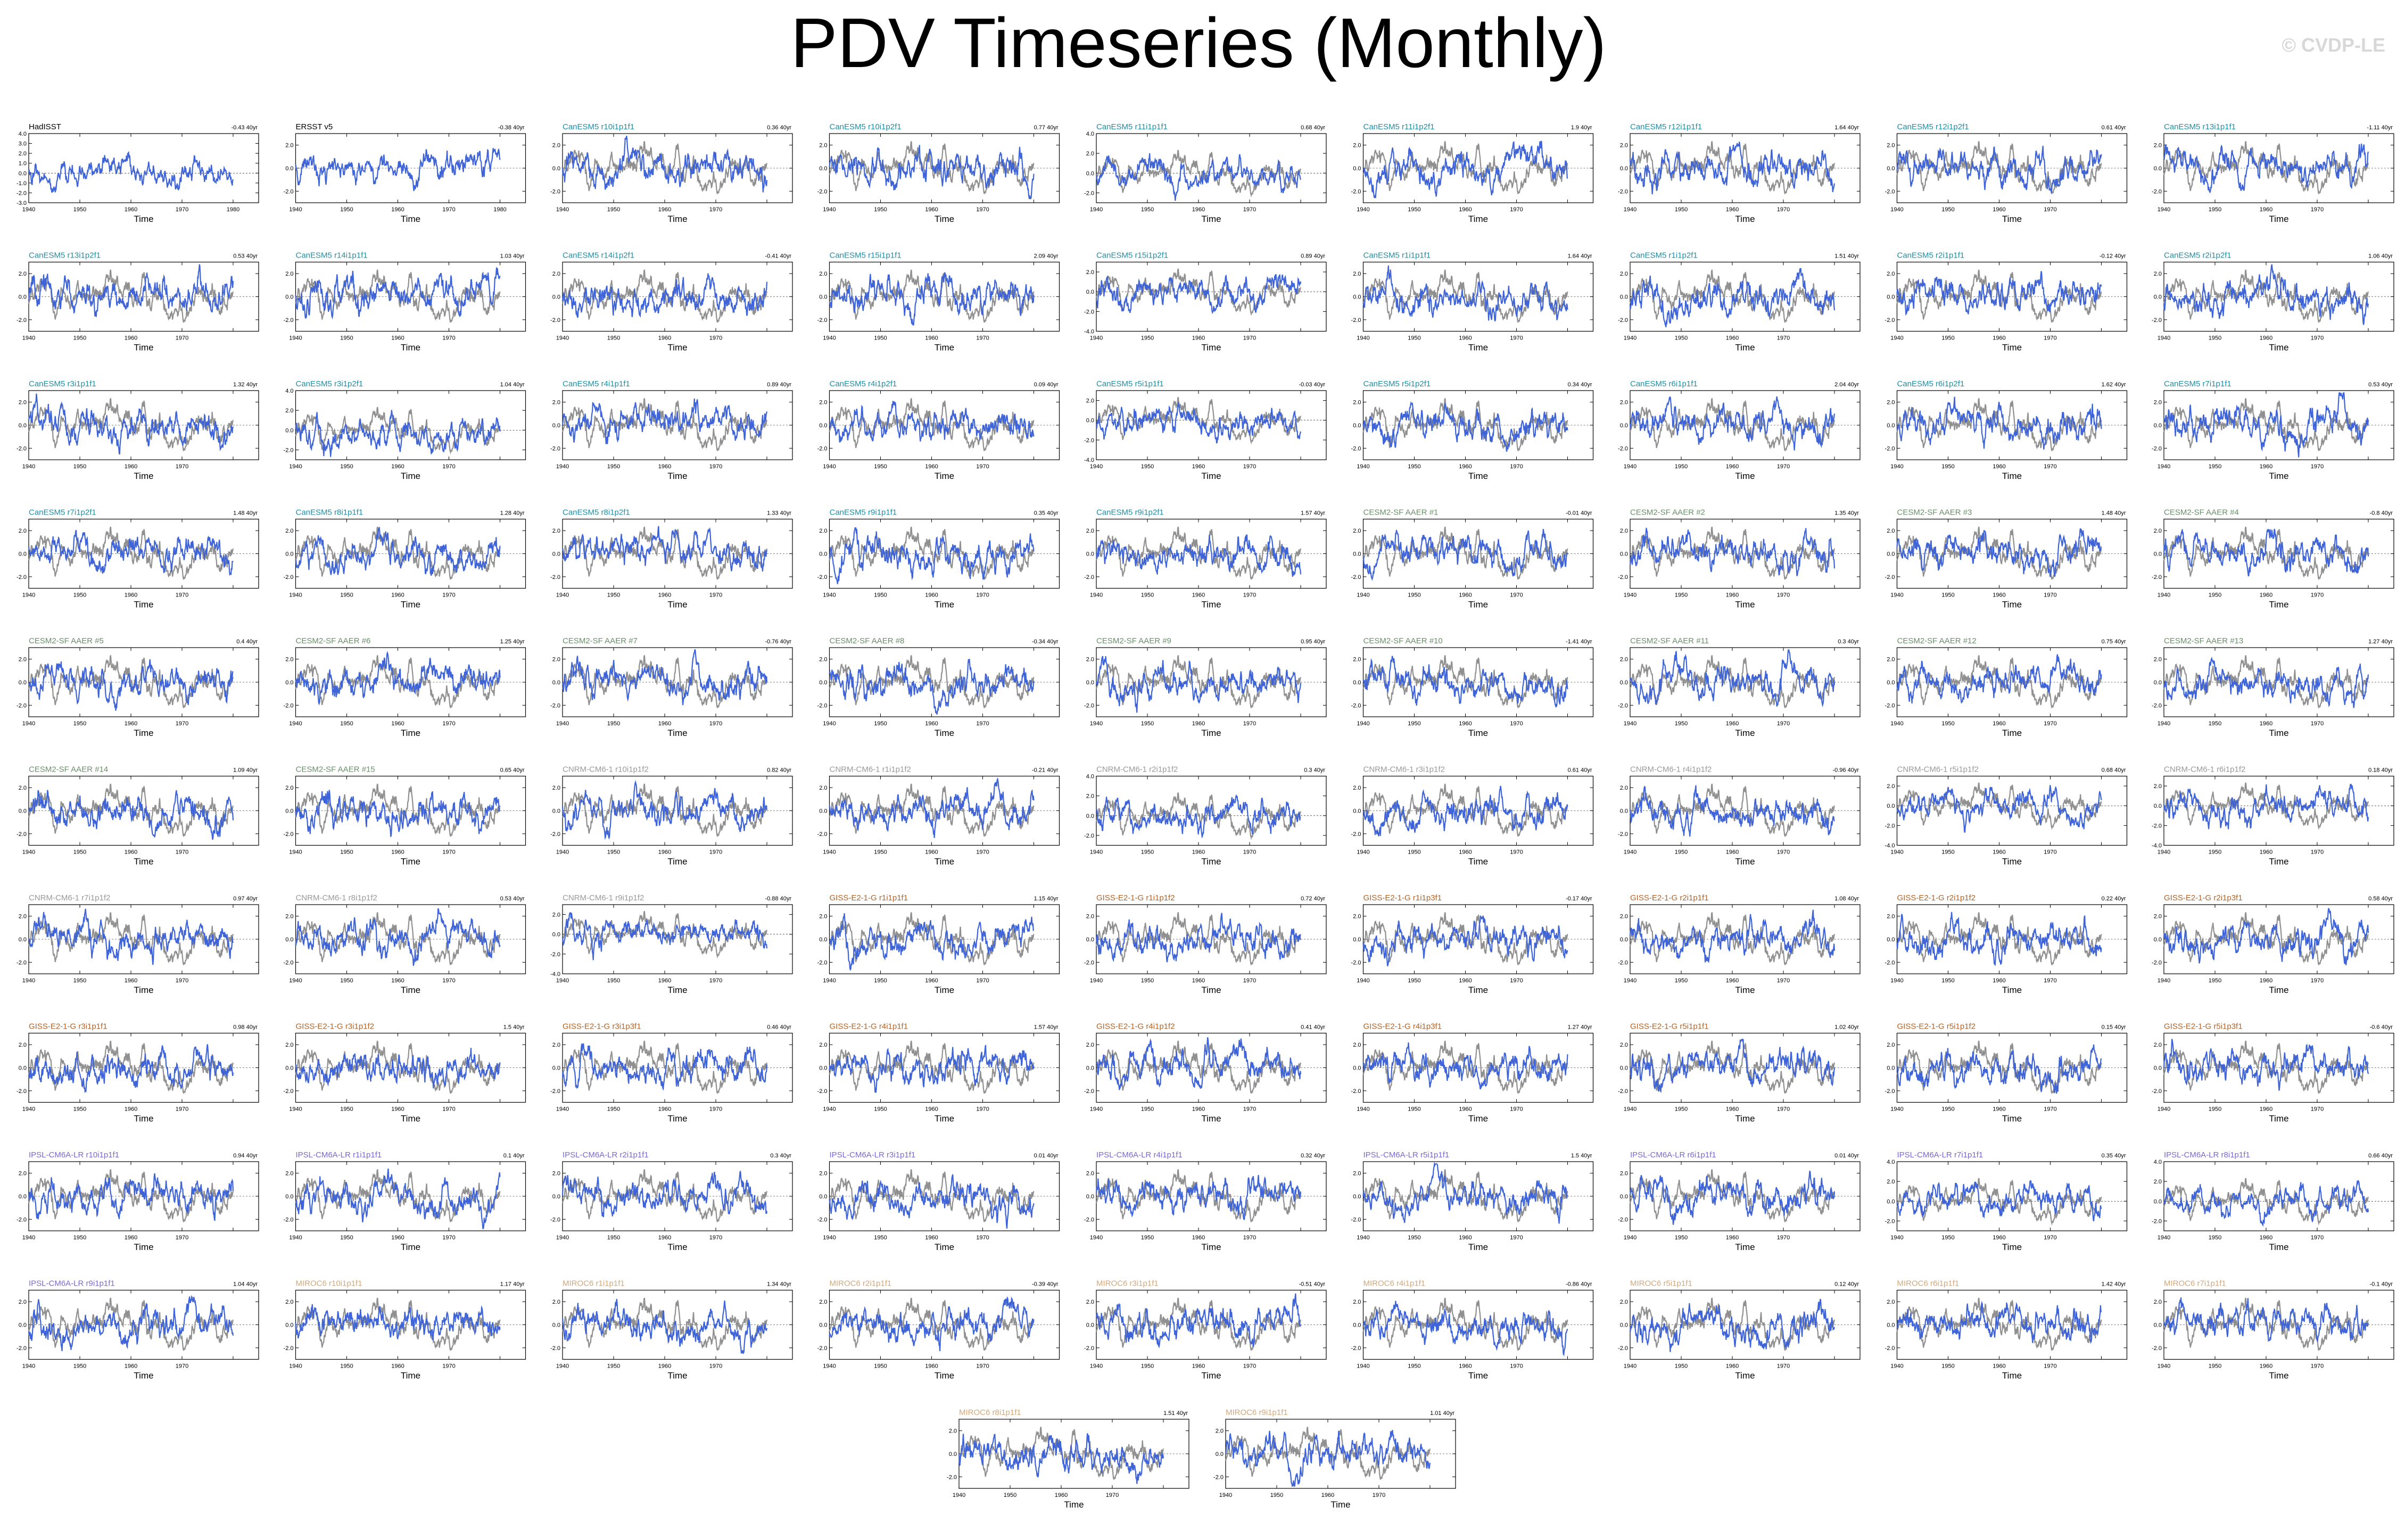 This screenshot has width=2397, height=1540. What do you see at coordinates (245, 1156) in the screenshot?
I see `panel-trend: 0.94 40yr` at bounding box center [245, 1156].